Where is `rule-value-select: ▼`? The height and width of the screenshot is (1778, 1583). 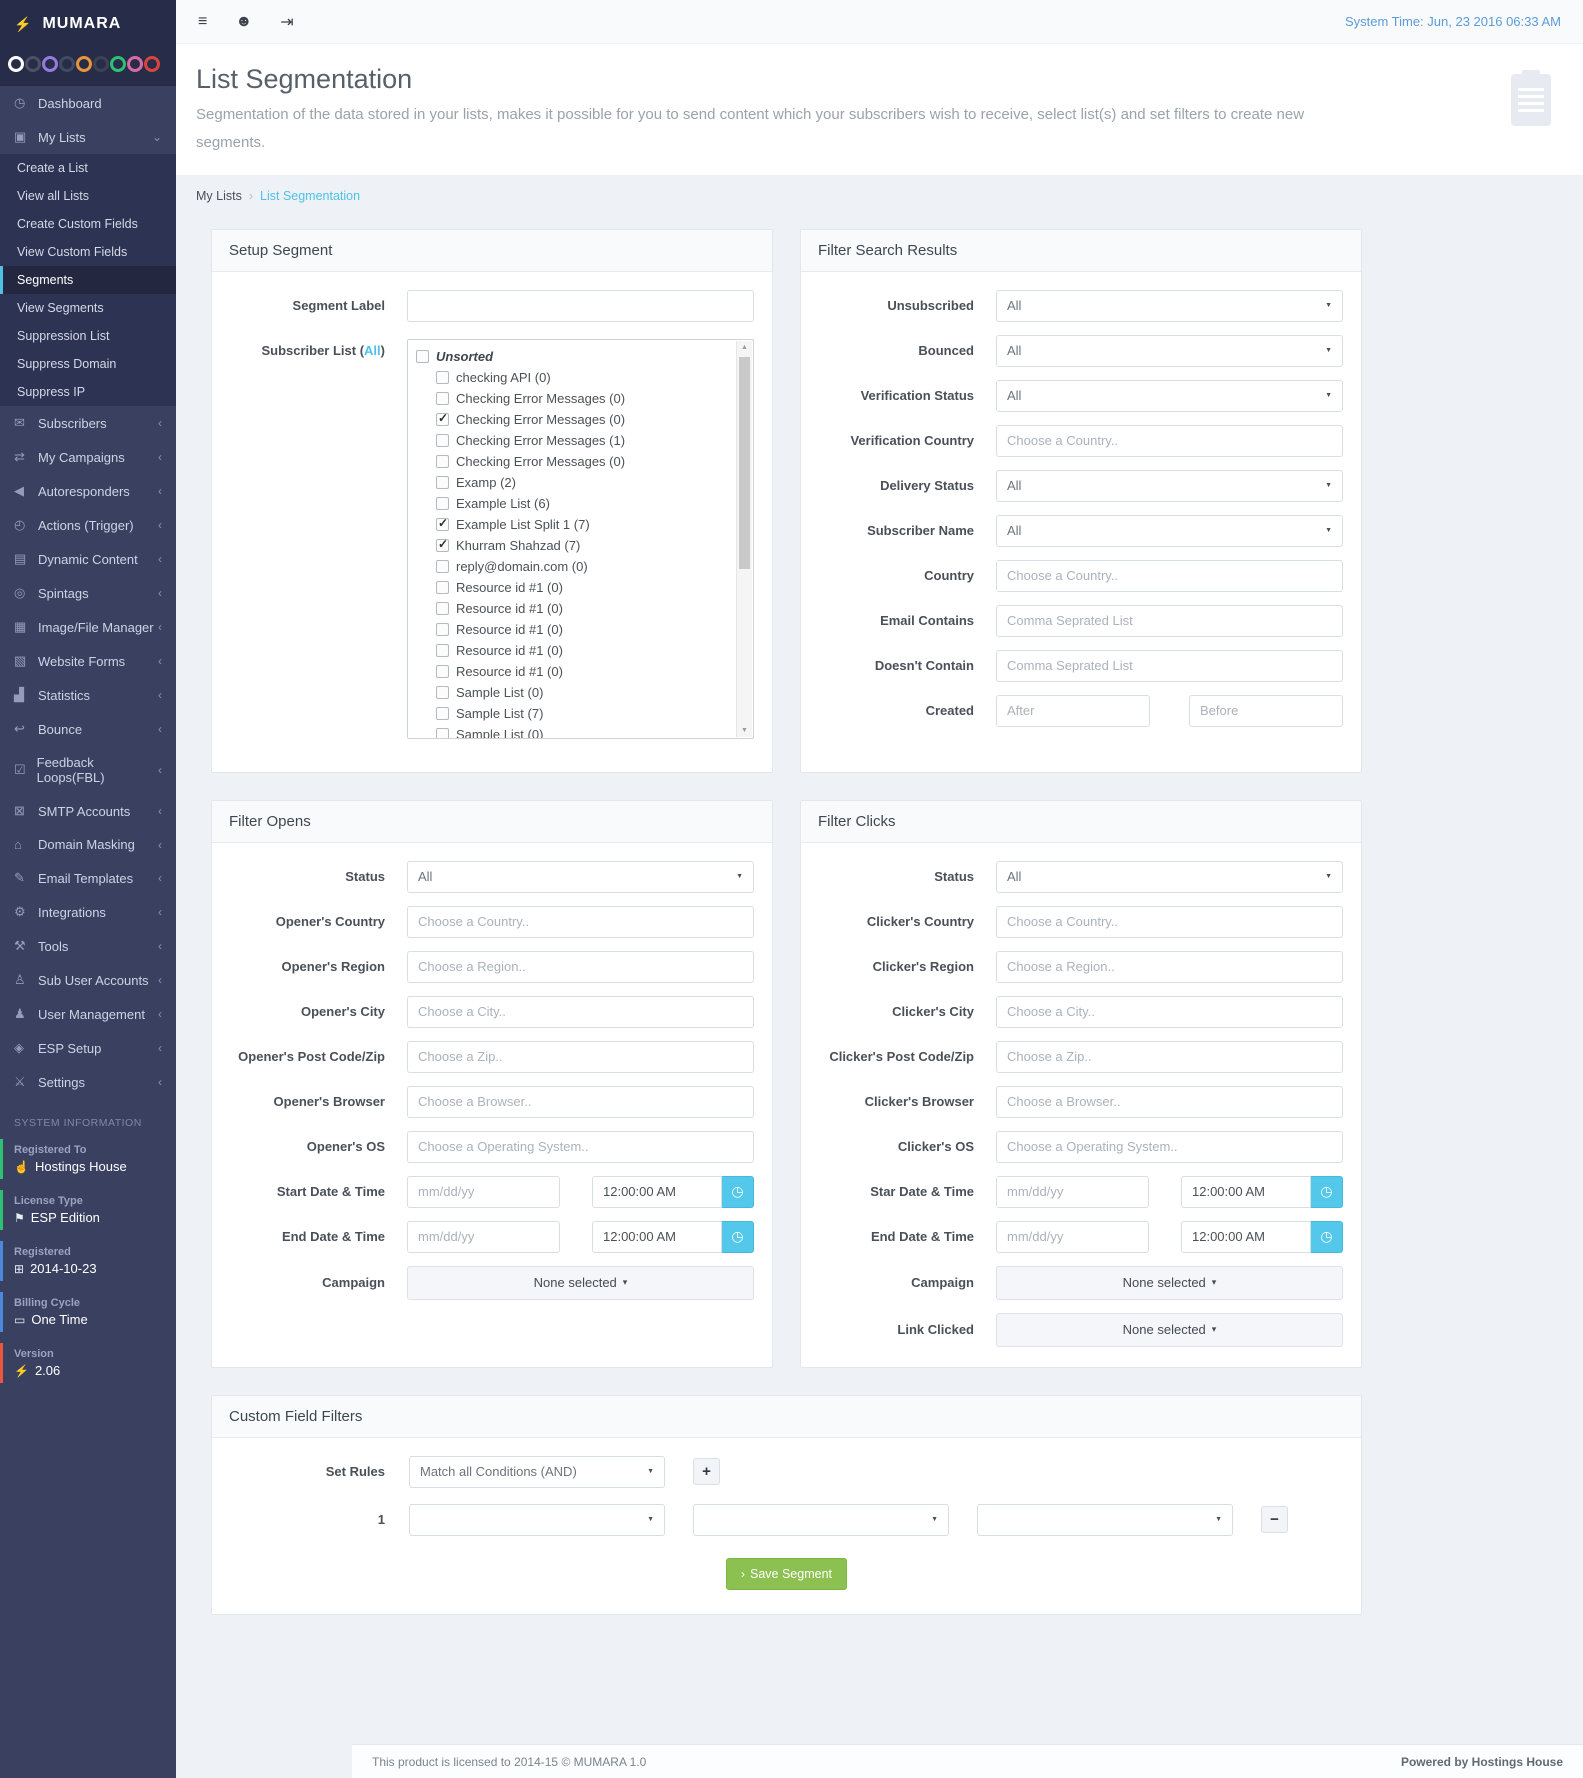 rule-value-select: ▼ is located at coordinates (1105, 1519).